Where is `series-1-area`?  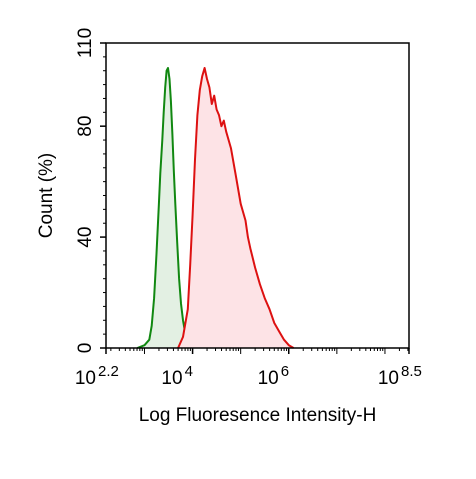 series-1-area is located at coordinates (165, 208).